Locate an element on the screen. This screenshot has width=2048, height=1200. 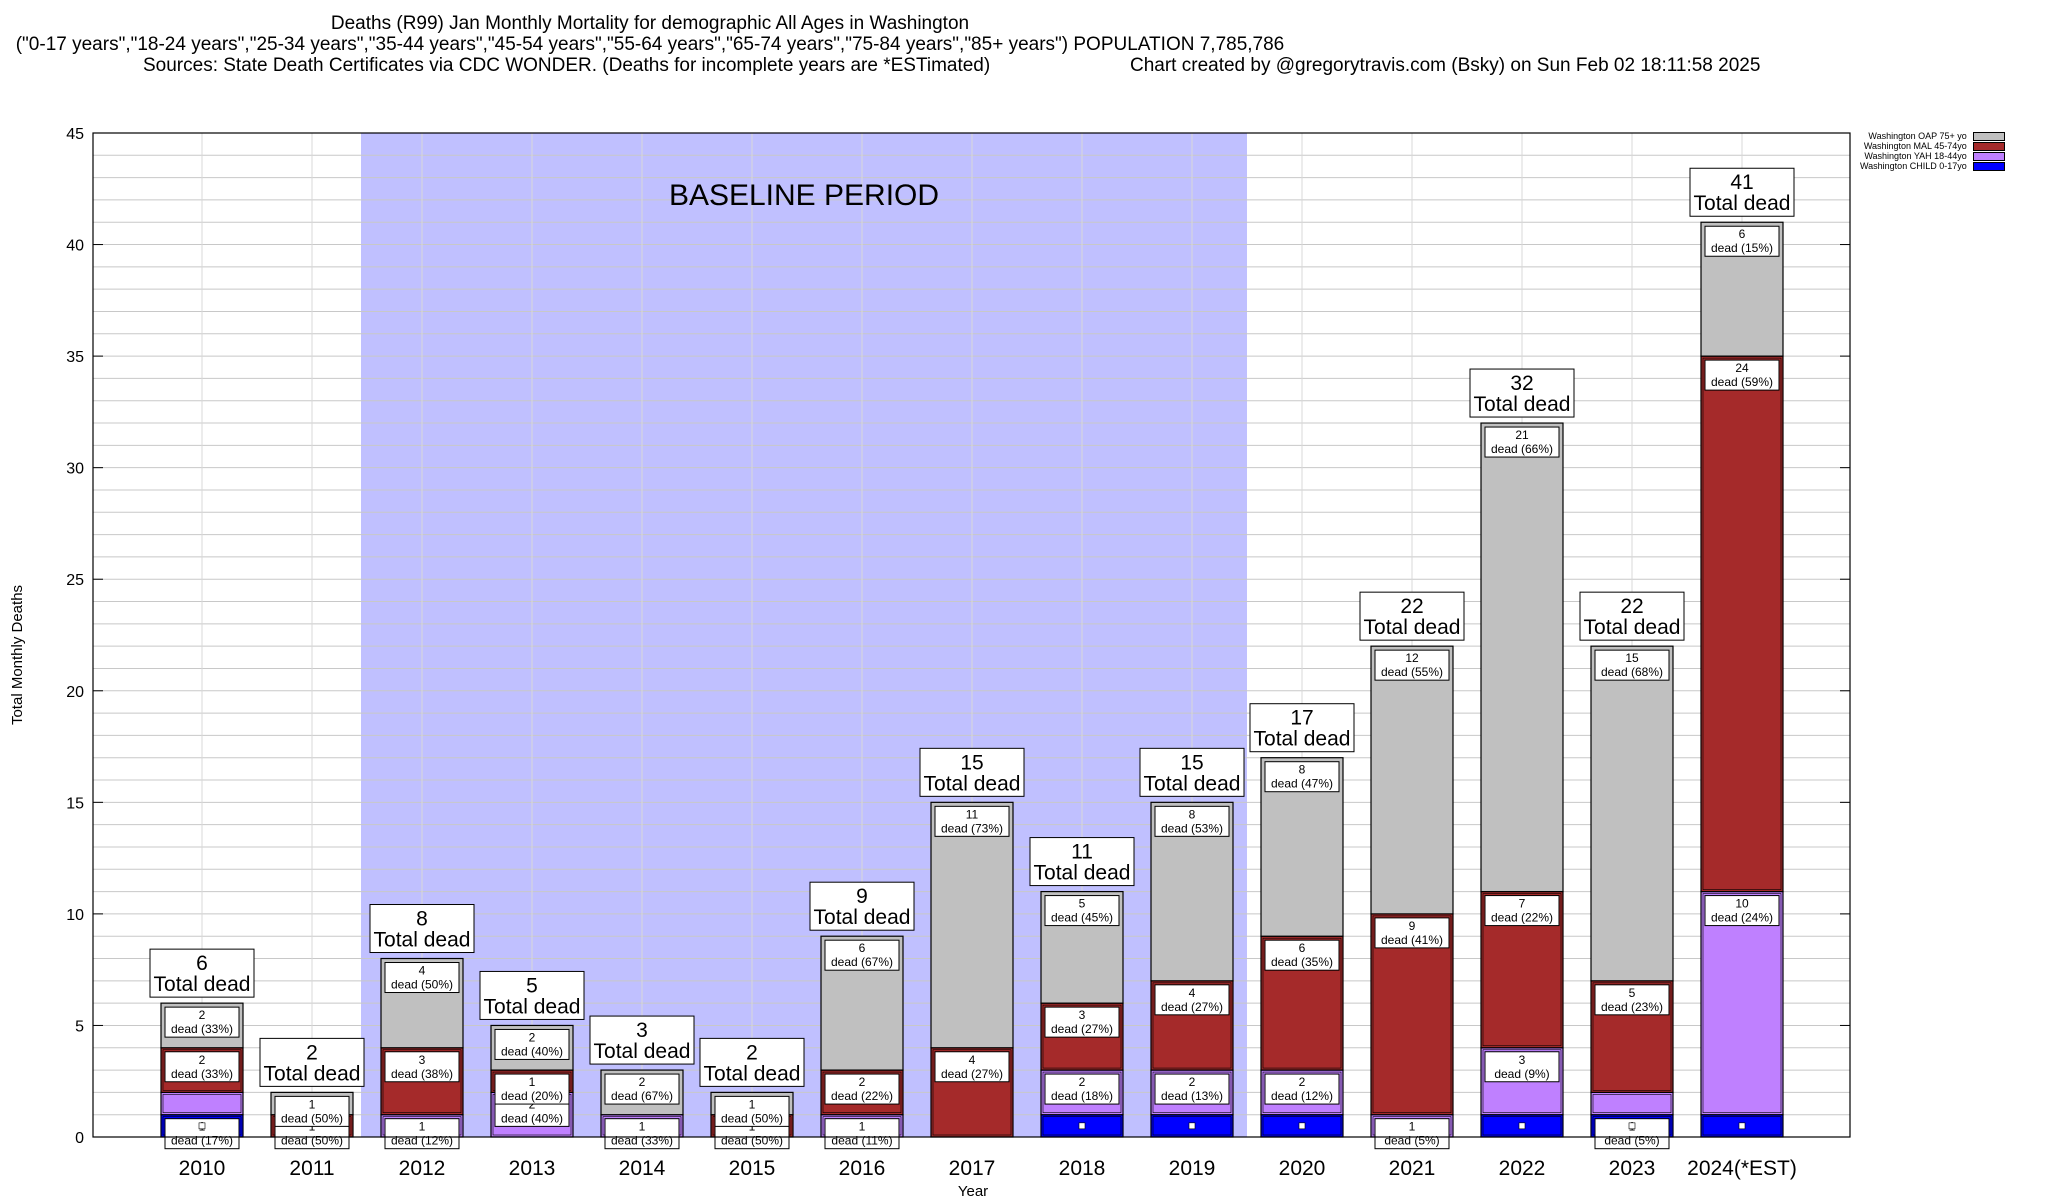
x-tick-label: 2012 is located at coordinates (422, 1168).